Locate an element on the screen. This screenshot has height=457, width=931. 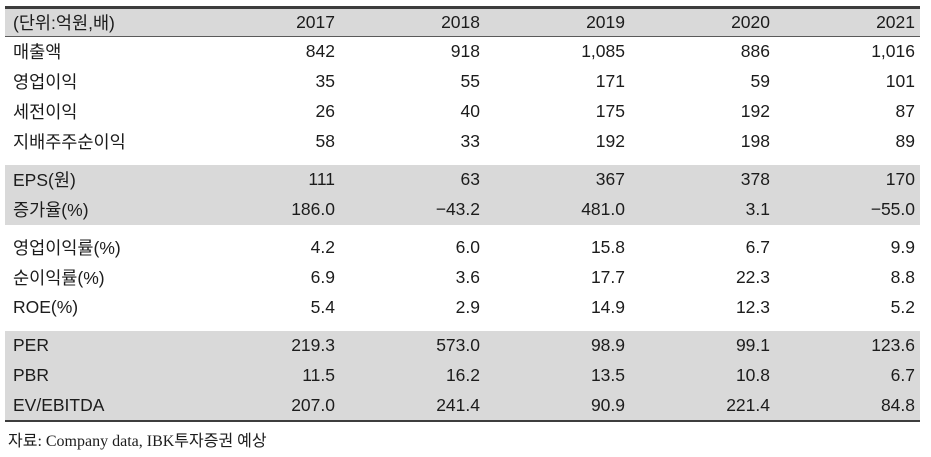
cell-value: 6.0 is located at coordinates (467, 247).